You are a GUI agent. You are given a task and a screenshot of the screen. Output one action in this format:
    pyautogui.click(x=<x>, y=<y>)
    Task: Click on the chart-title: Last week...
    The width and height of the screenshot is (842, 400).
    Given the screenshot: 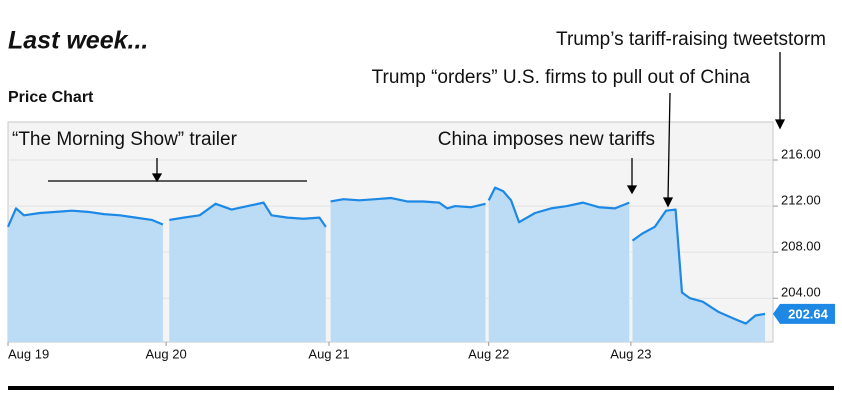 What is the action you would take?
    pyautogui.click(x=78, y=41)
    